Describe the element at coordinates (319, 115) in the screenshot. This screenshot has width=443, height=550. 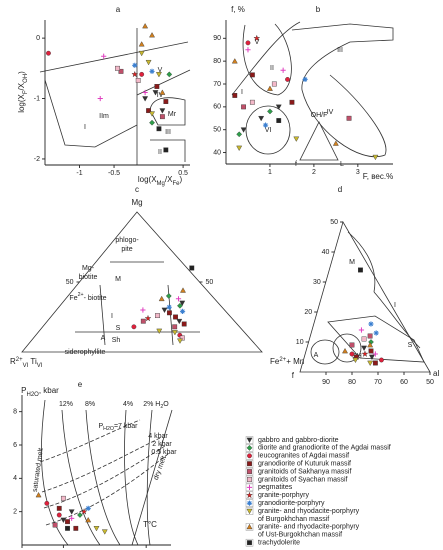
I see `inset-label: OH/F` at that location.